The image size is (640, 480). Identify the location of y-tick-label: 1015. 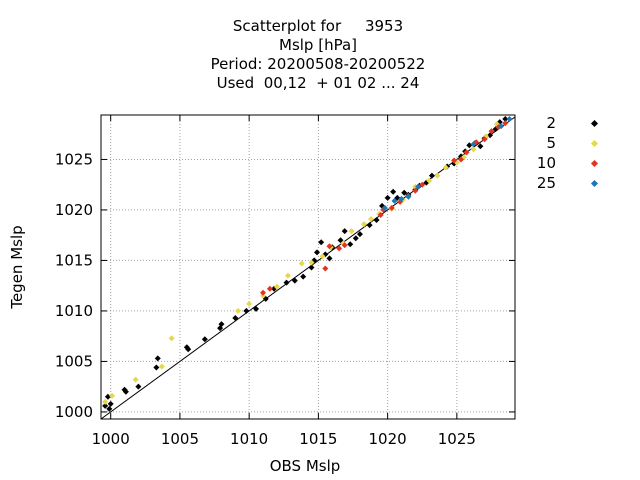
(74, 260).